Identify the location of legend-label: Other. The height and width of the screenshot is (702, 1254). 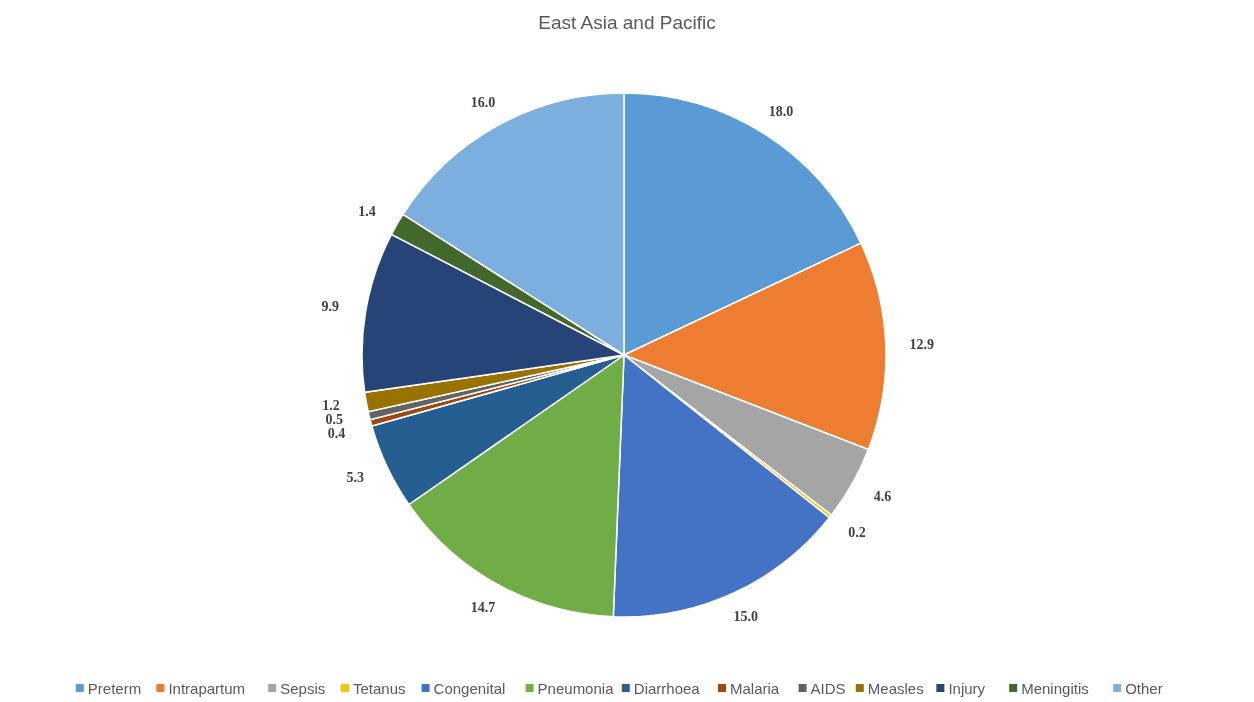
(1144, 688).